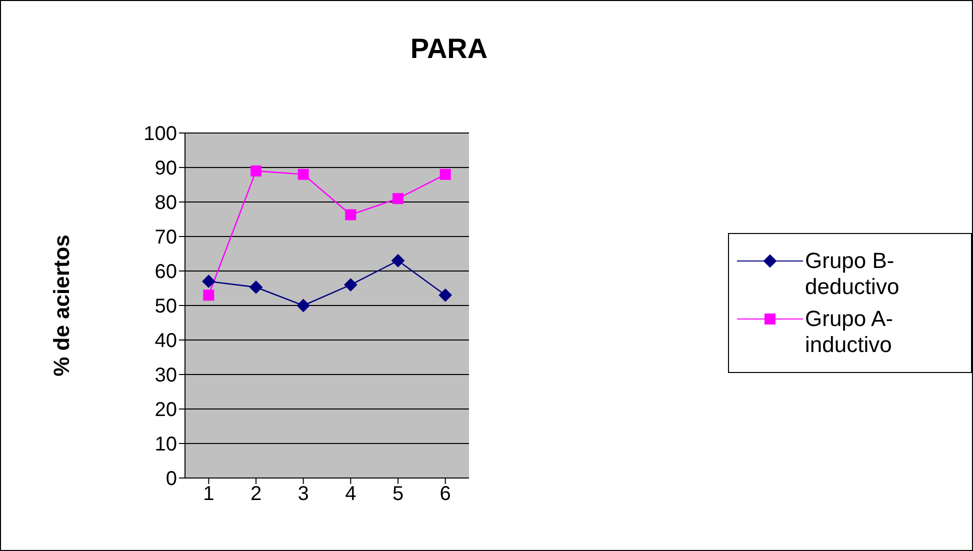 The width and height of the screenshot is (973, 551). What do you see at coordinates (256, 494) in the screenshot?
I see `x-tick-label: 2` at bounding box center [256, 494].